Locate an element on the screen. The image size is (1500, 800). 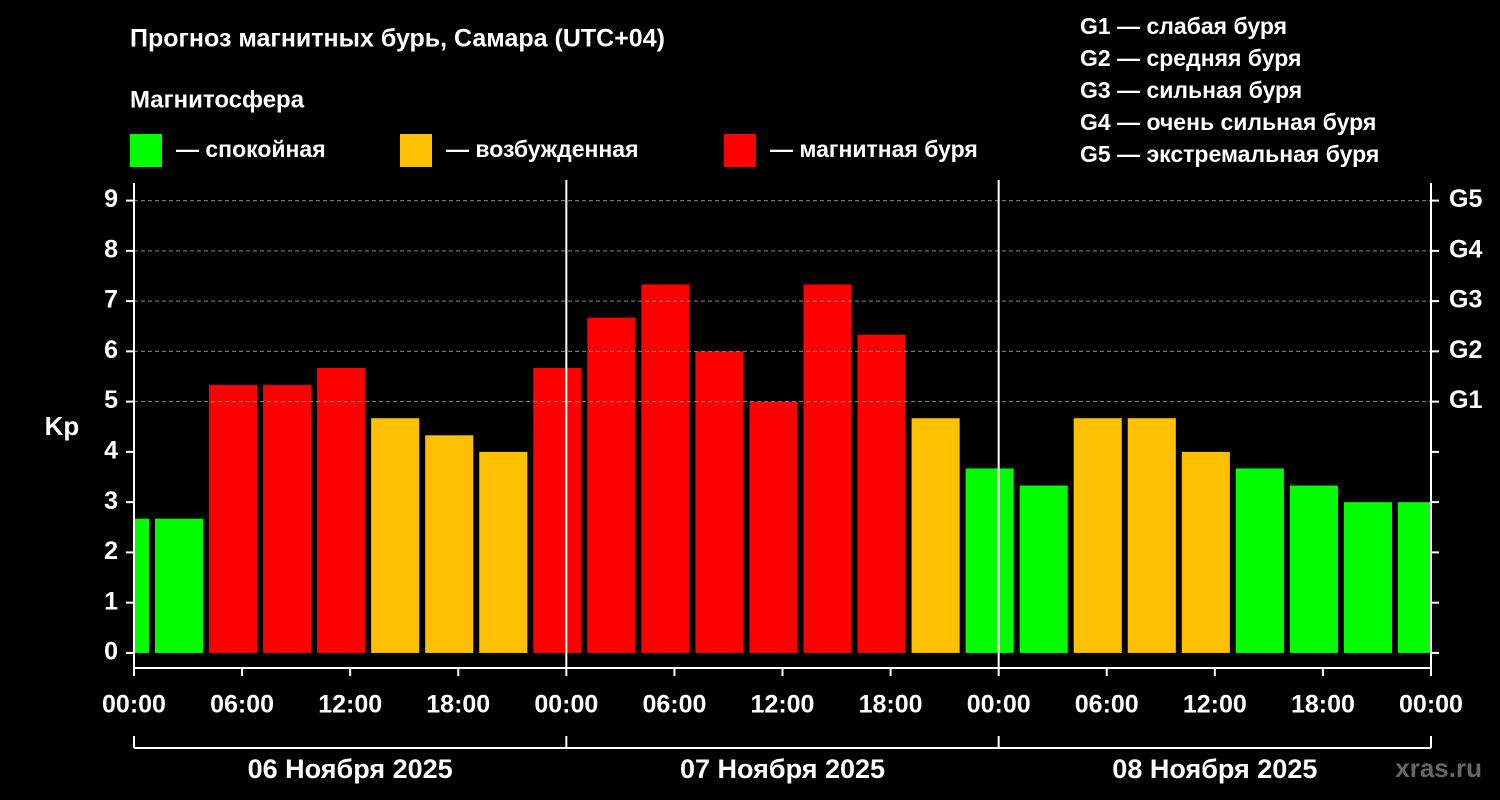
y2-tick-label: G5 is located at coordinates (1465, 199).